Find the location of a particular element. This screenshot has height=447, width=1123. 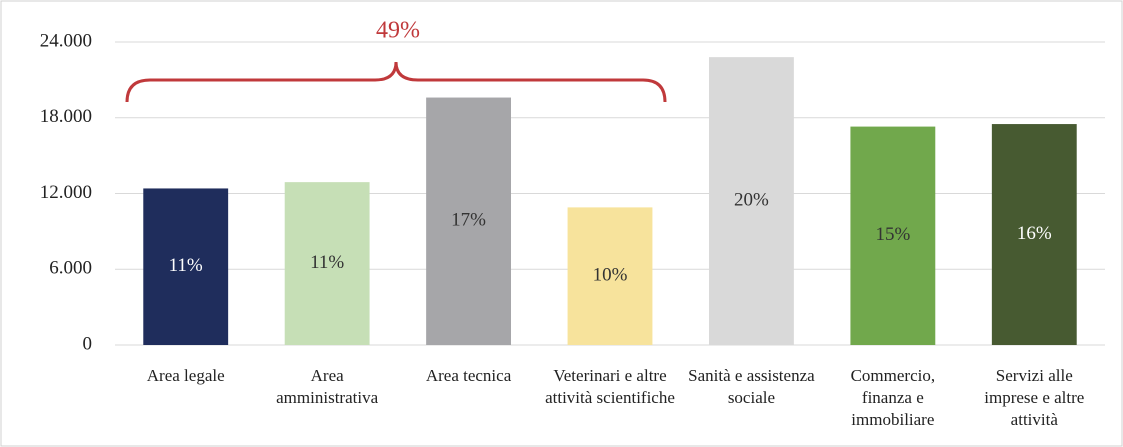

x-tick-label: Area legale is located at coordinates (185, 375).